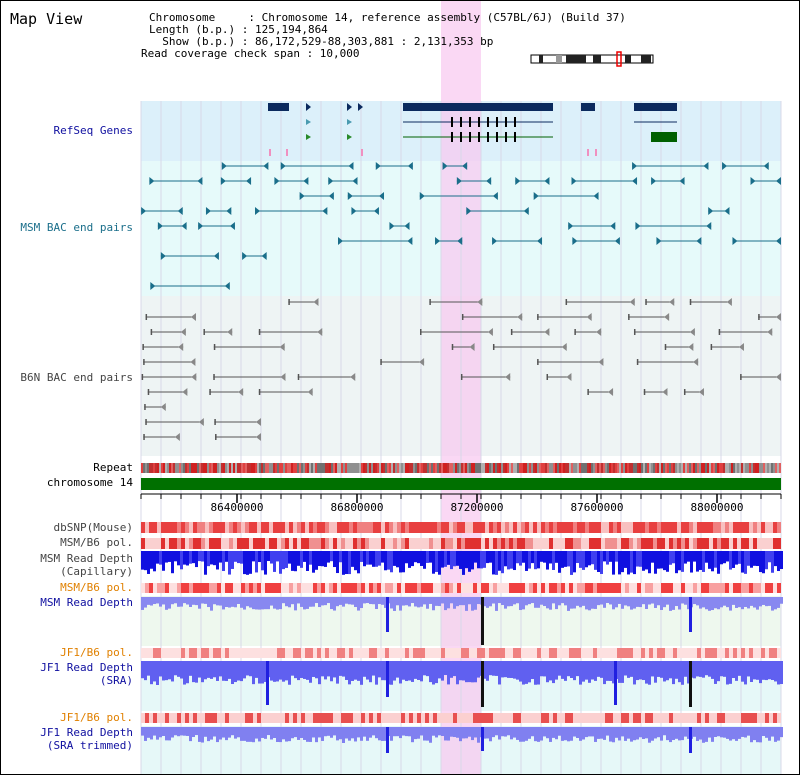 The width and height of the screenshot is (800, 775). What do you see at coordinates (86, 732) in the screenshot?
I see `track-label-jf1-read-depth-trimmed: JF1 Read Depth` at bounding box center [86, 732].